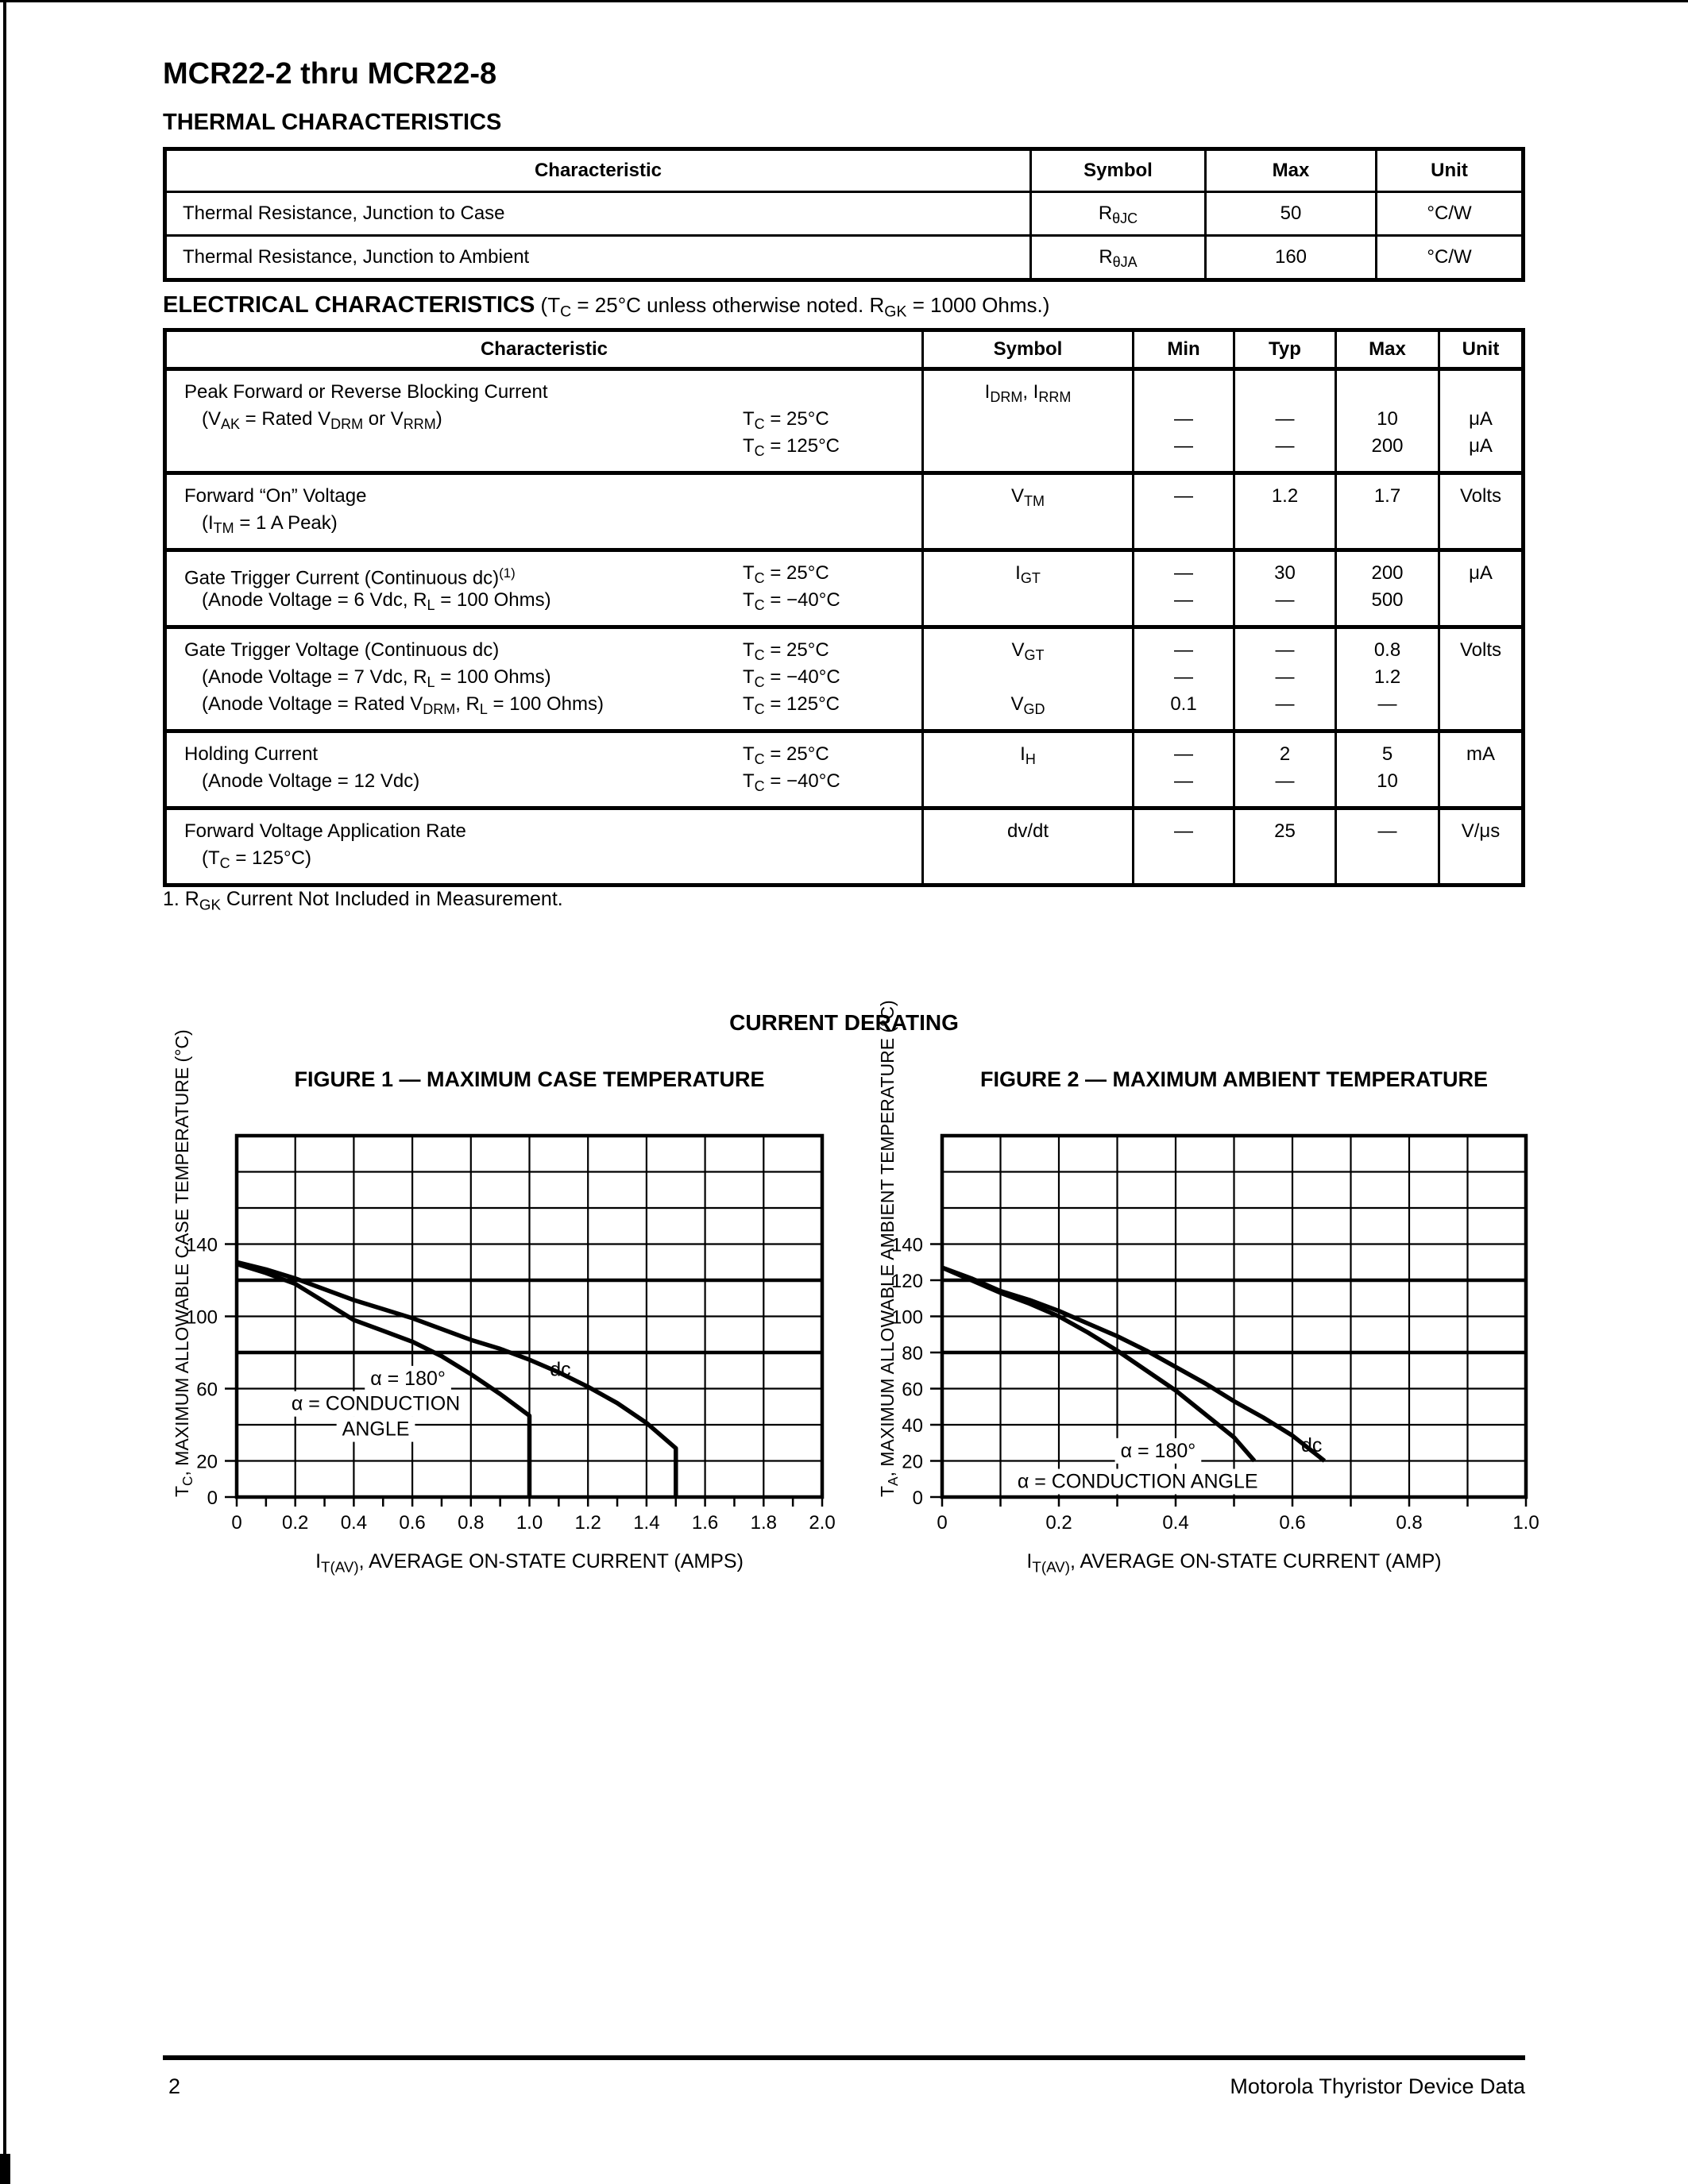 Image resolution: width=1688 pixels, height=2184 pixels. I want to click on y-tick-label: 120, so click(907, 1281).